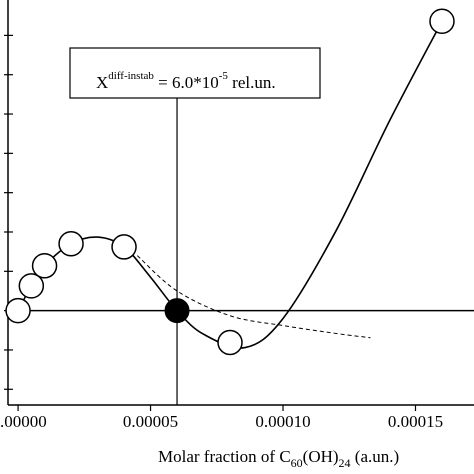  I want to click on annotation-part: rel.un., so click(252, 82).